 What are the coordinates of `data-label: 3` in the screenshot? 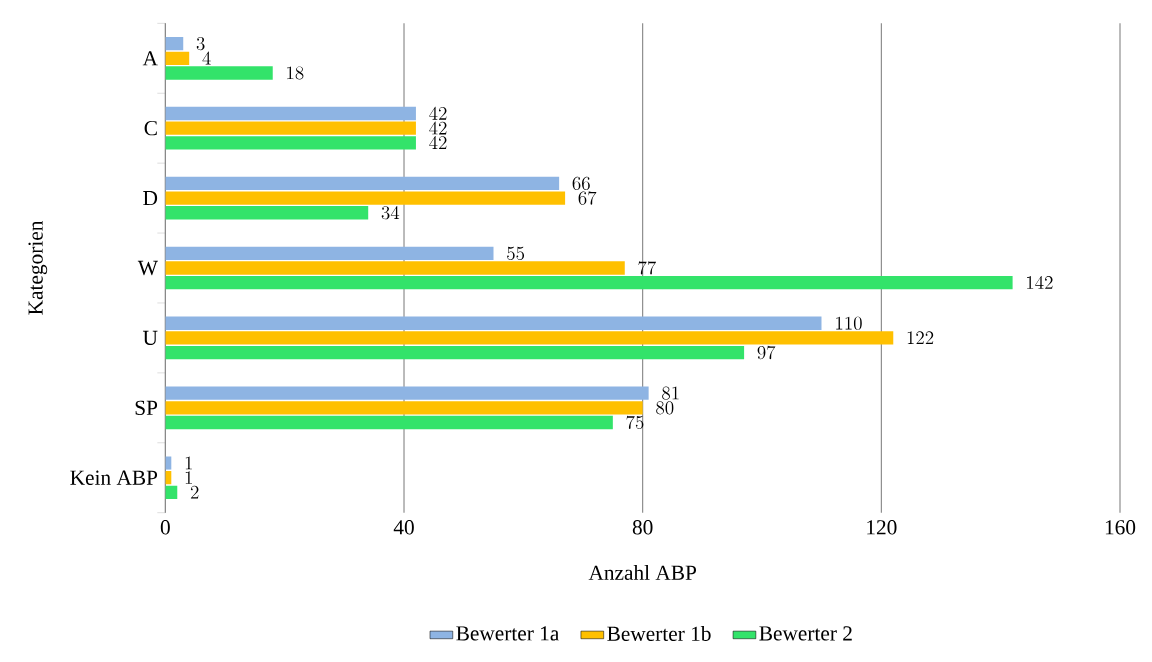 It's located at (200, 44).